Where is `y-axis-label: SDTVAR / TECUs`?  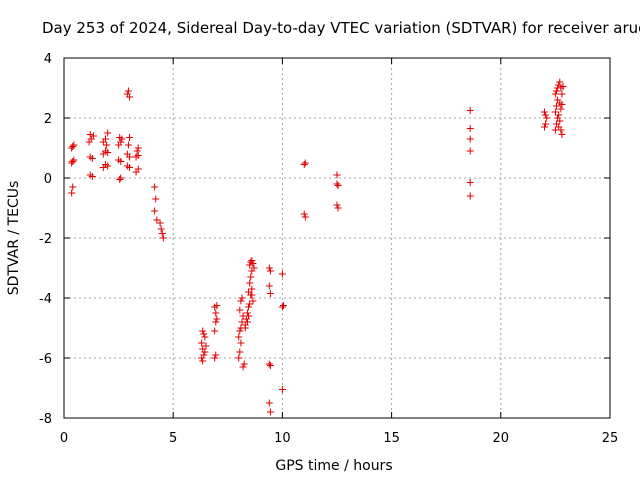 y-axis-label: SDTVAR / TECUs is located at coordinates (14, 238).